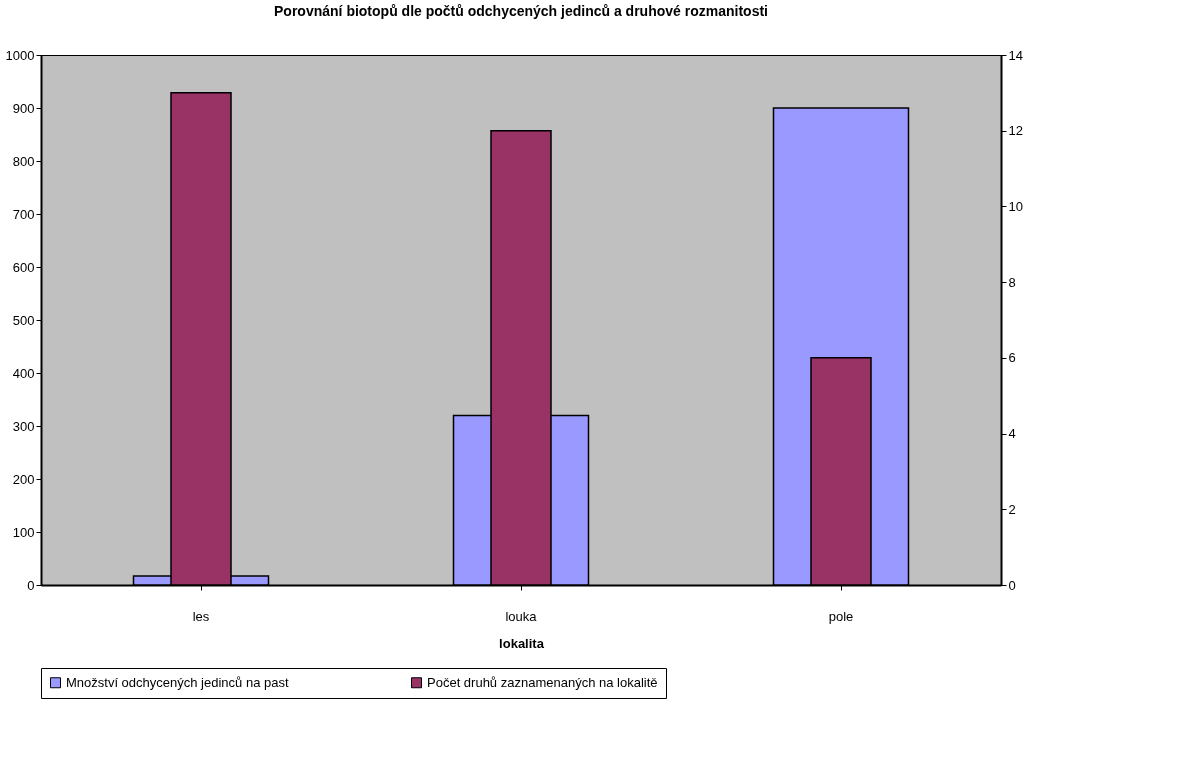 The image size is (1191, 769). Describe the element at coordinates (1012, 282) in the screenshot. I see `y2-tick-label: 8` at that location.